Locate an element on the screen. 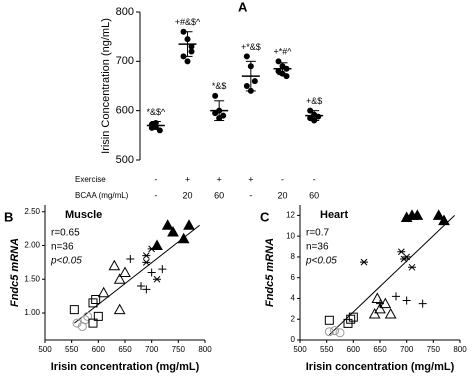 The height and width of the screenshot is (387, 474). annotation: *&$^ is located at coordinates (156, 112).